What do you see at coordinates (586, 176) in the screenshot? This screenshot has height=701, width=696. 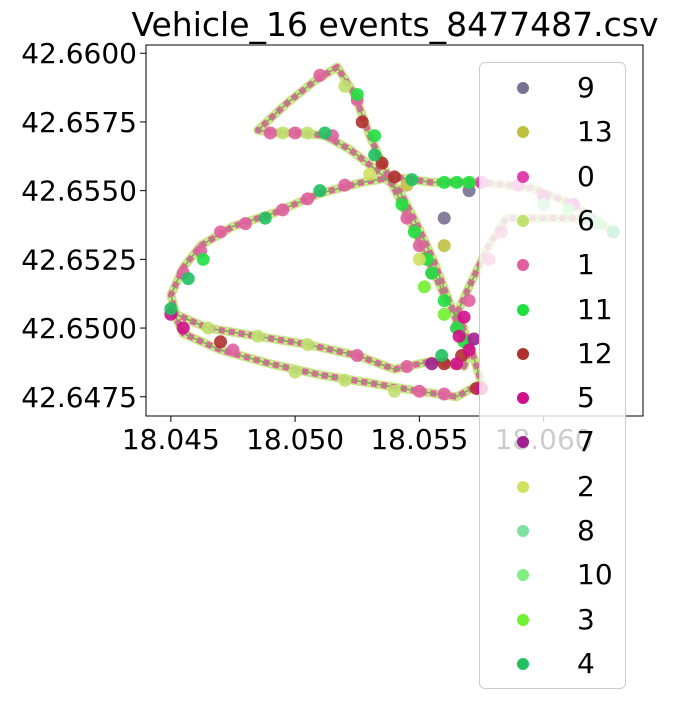 I see `legend-label: 0` at bounding box center [586, 176].